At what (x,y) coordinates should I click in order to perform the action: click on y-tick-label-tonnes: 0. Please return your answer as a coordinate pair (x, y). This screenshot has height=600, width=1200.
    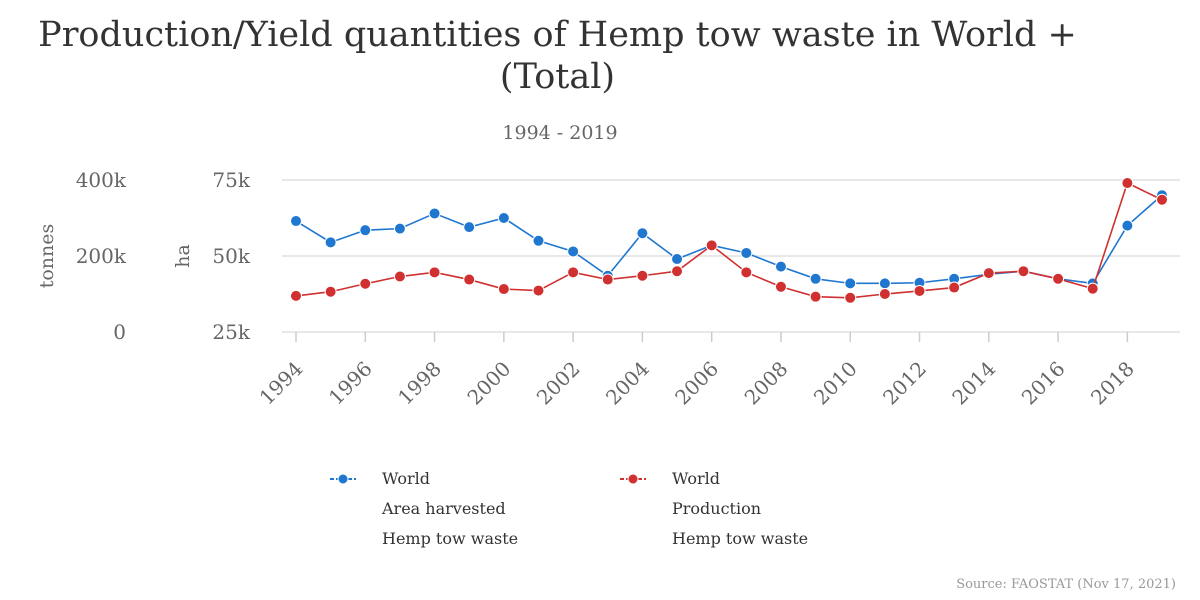
    Looking at the image, I should click on (119, 332).